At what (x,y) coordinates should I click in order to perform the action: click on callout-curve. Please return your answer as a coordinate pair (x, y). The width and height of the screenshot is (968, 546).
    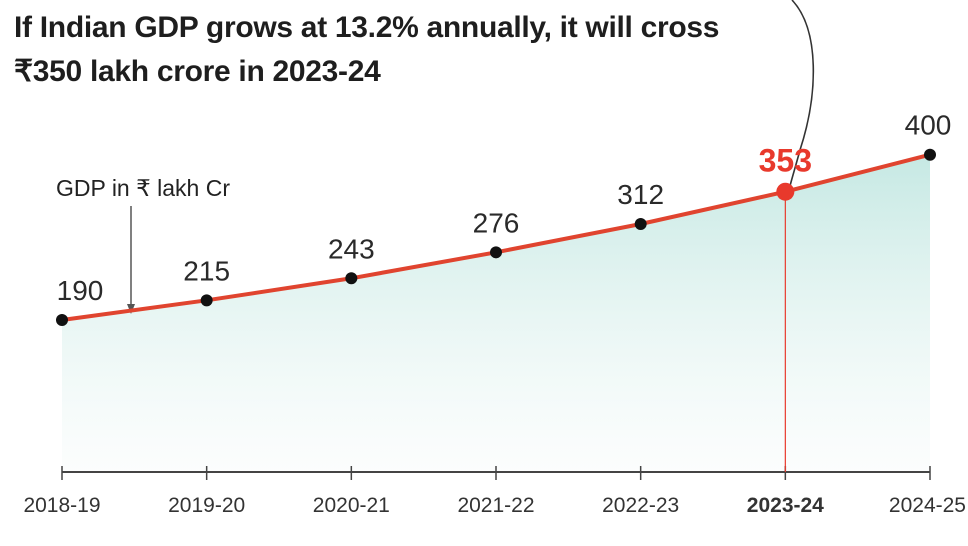
    Looking at the image, I should click on (802, 93).